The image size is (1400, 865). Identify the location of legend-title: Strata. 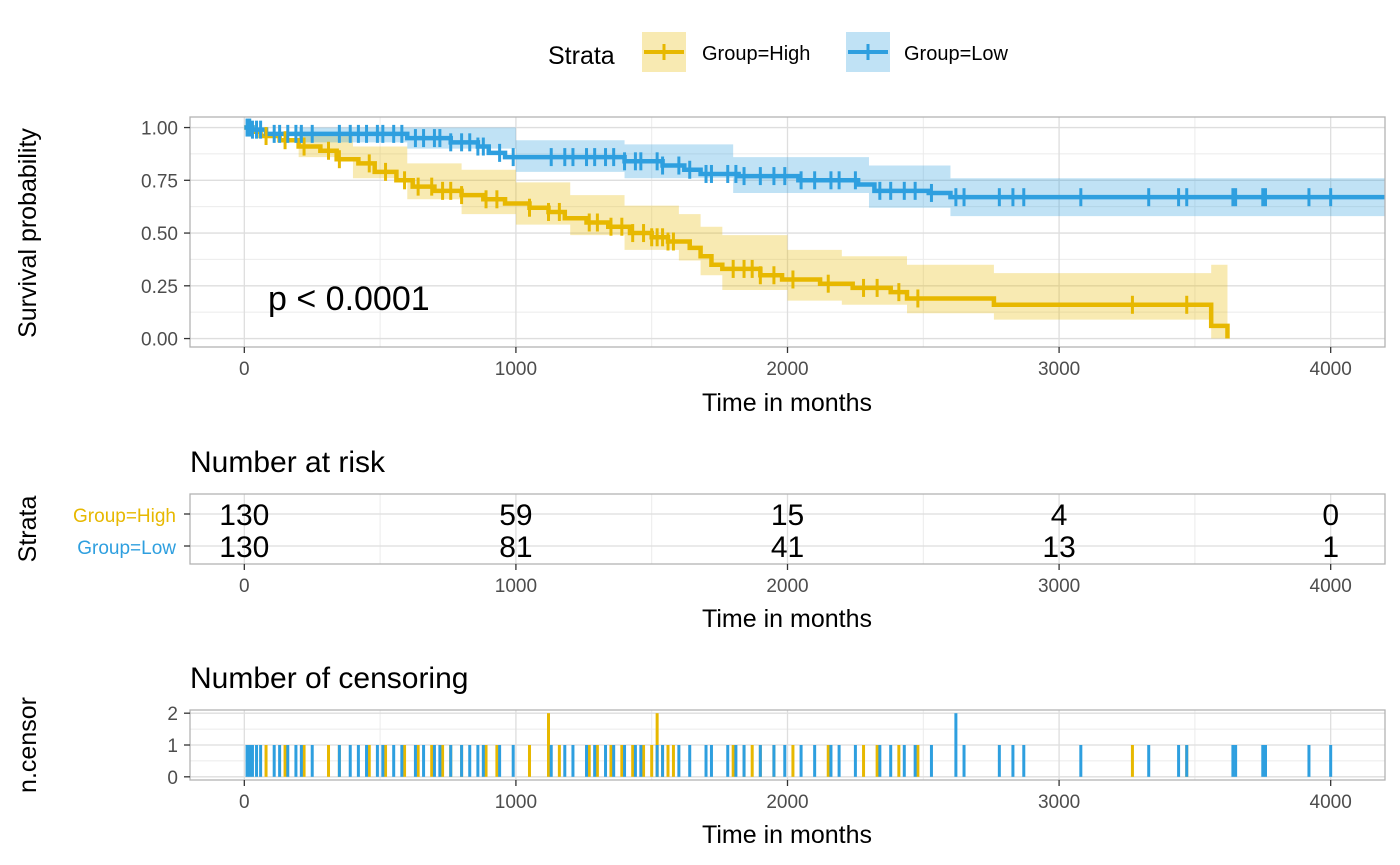
(581, 56).